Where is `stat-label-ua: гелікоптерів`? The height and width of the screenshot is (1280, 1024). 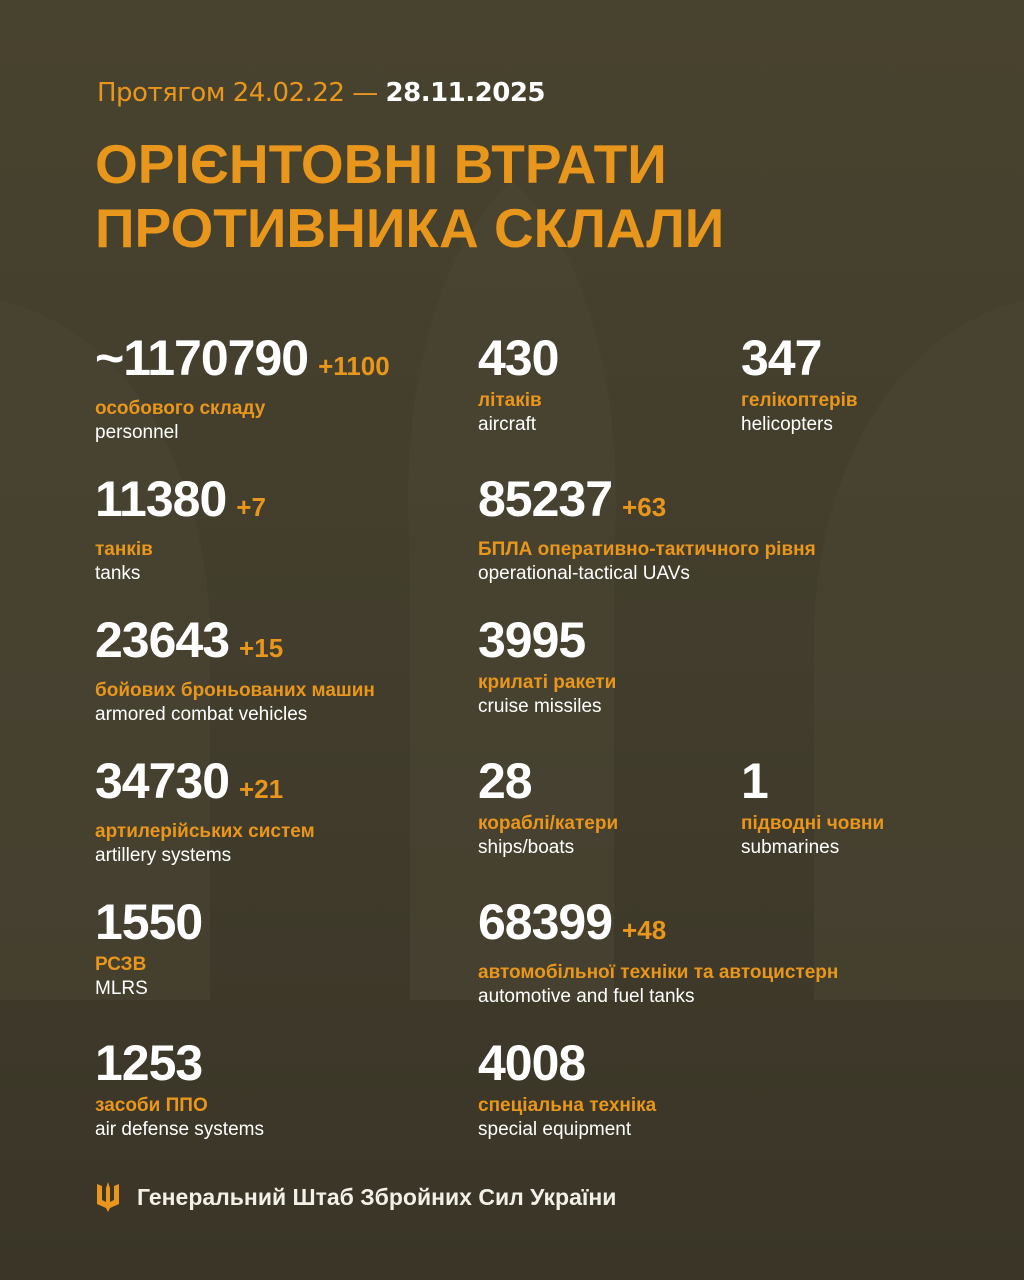
stat-label-ua: гелікоптерів is located at coordinates (799, 400).